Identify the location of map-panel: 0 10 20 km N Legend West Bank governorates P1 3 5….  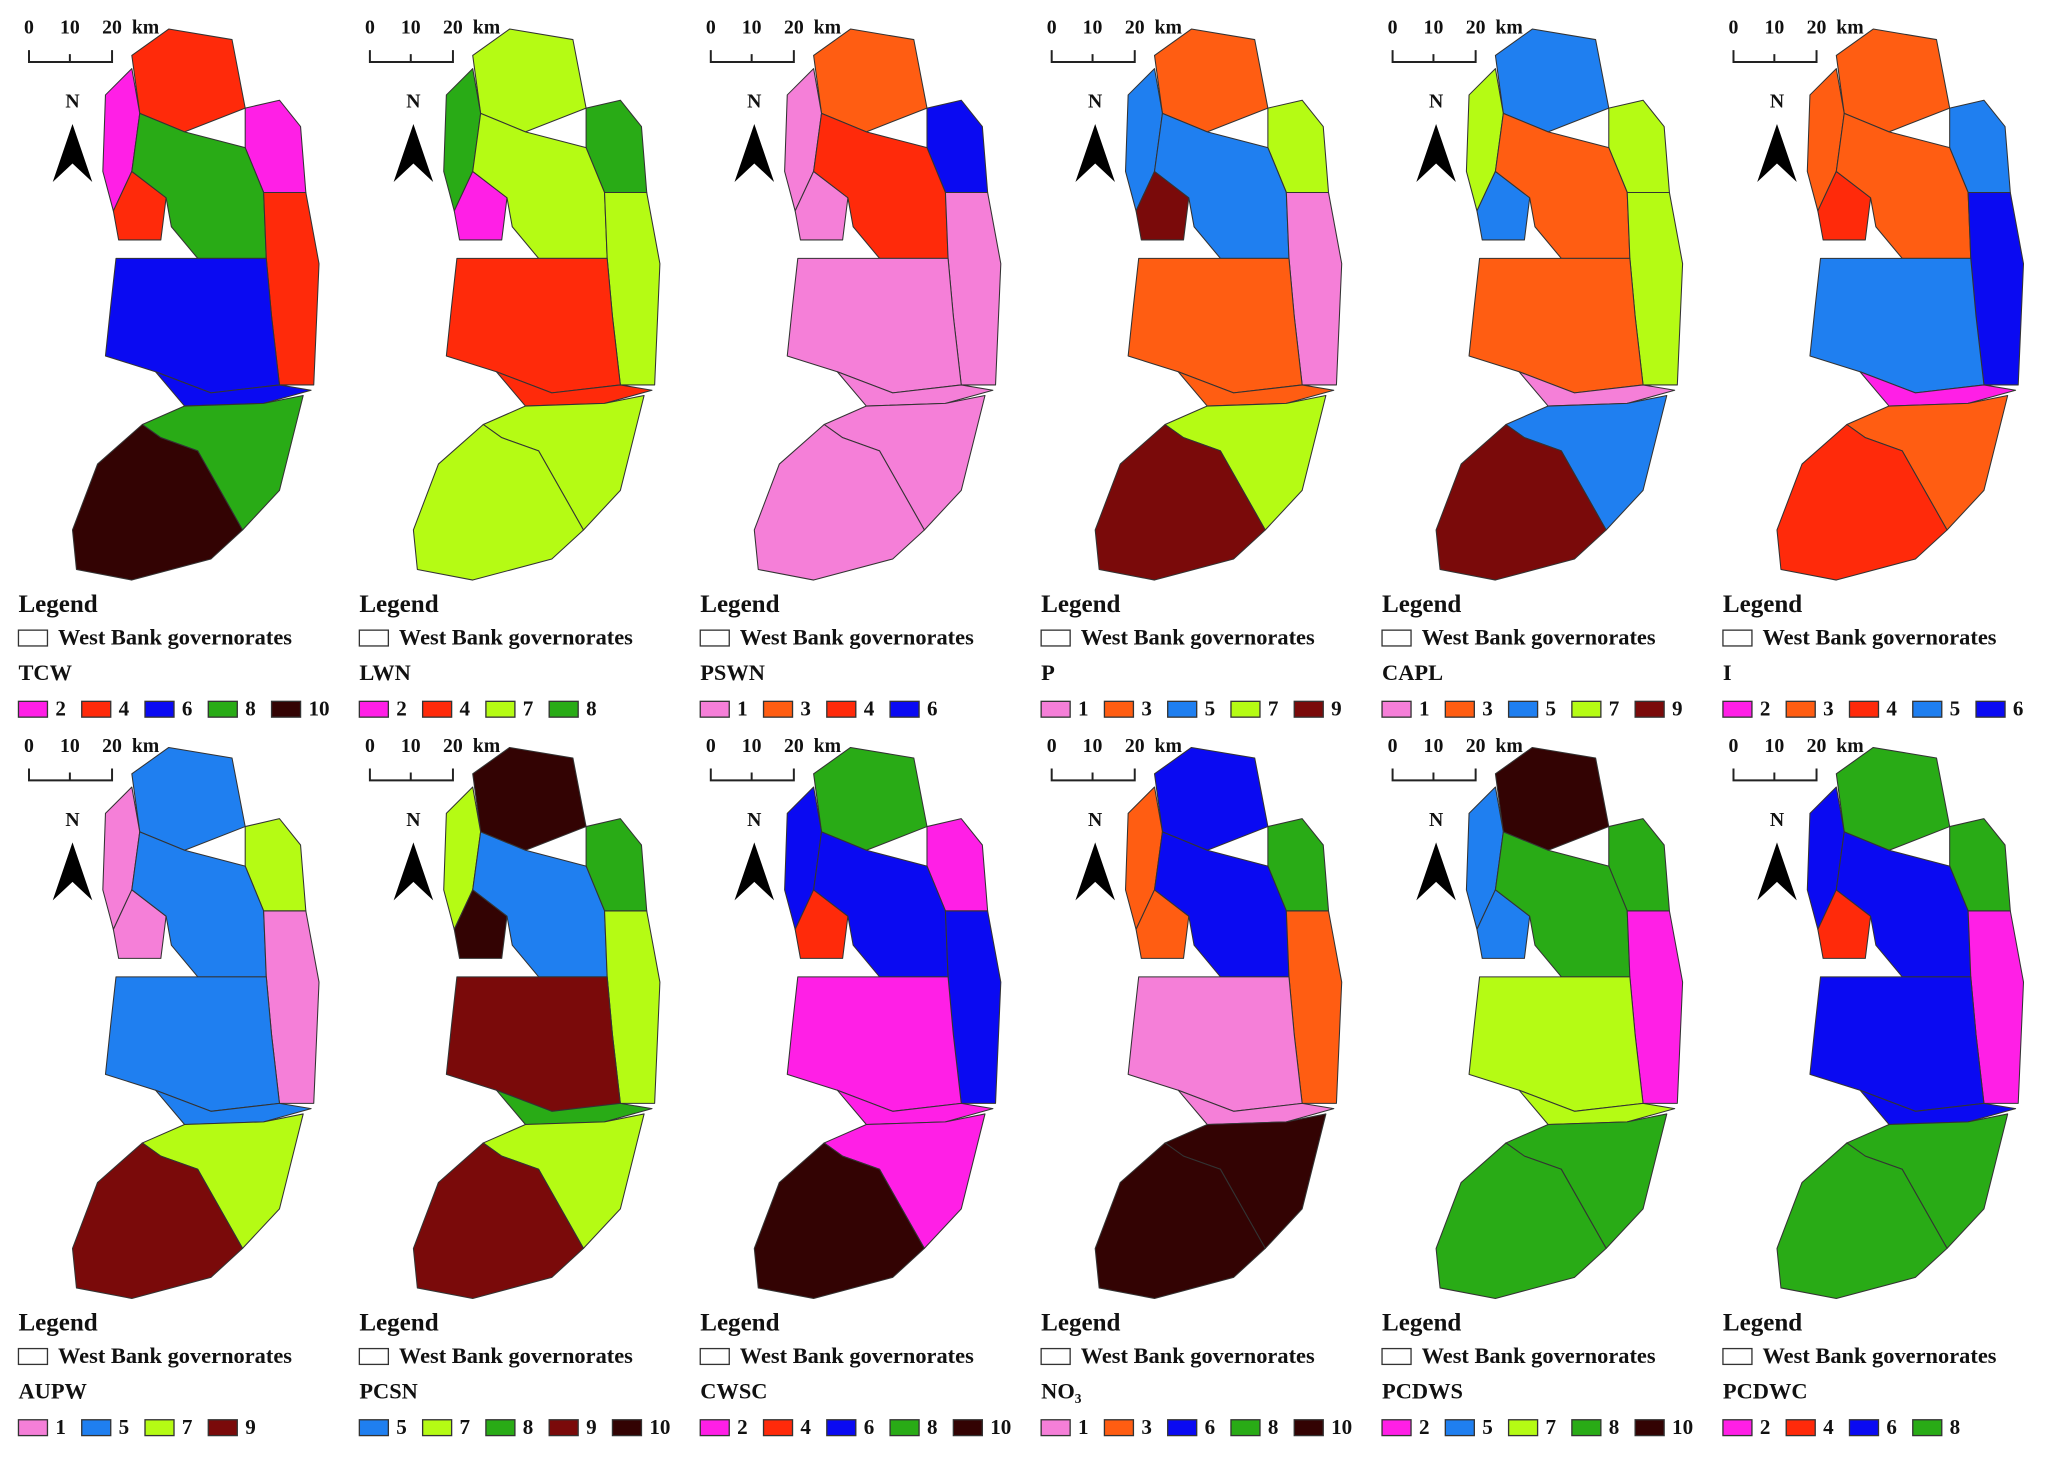
(1191, 368).